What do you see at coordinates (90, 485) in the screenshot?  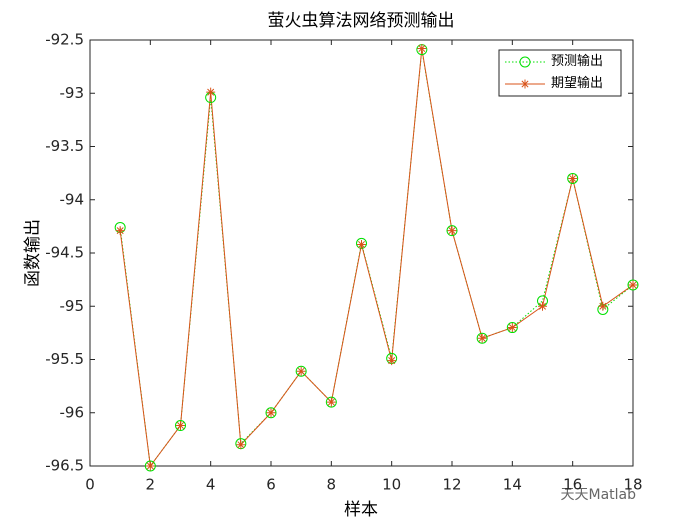 I see `x-tick-label: 0` at bounding box center [90, 485].